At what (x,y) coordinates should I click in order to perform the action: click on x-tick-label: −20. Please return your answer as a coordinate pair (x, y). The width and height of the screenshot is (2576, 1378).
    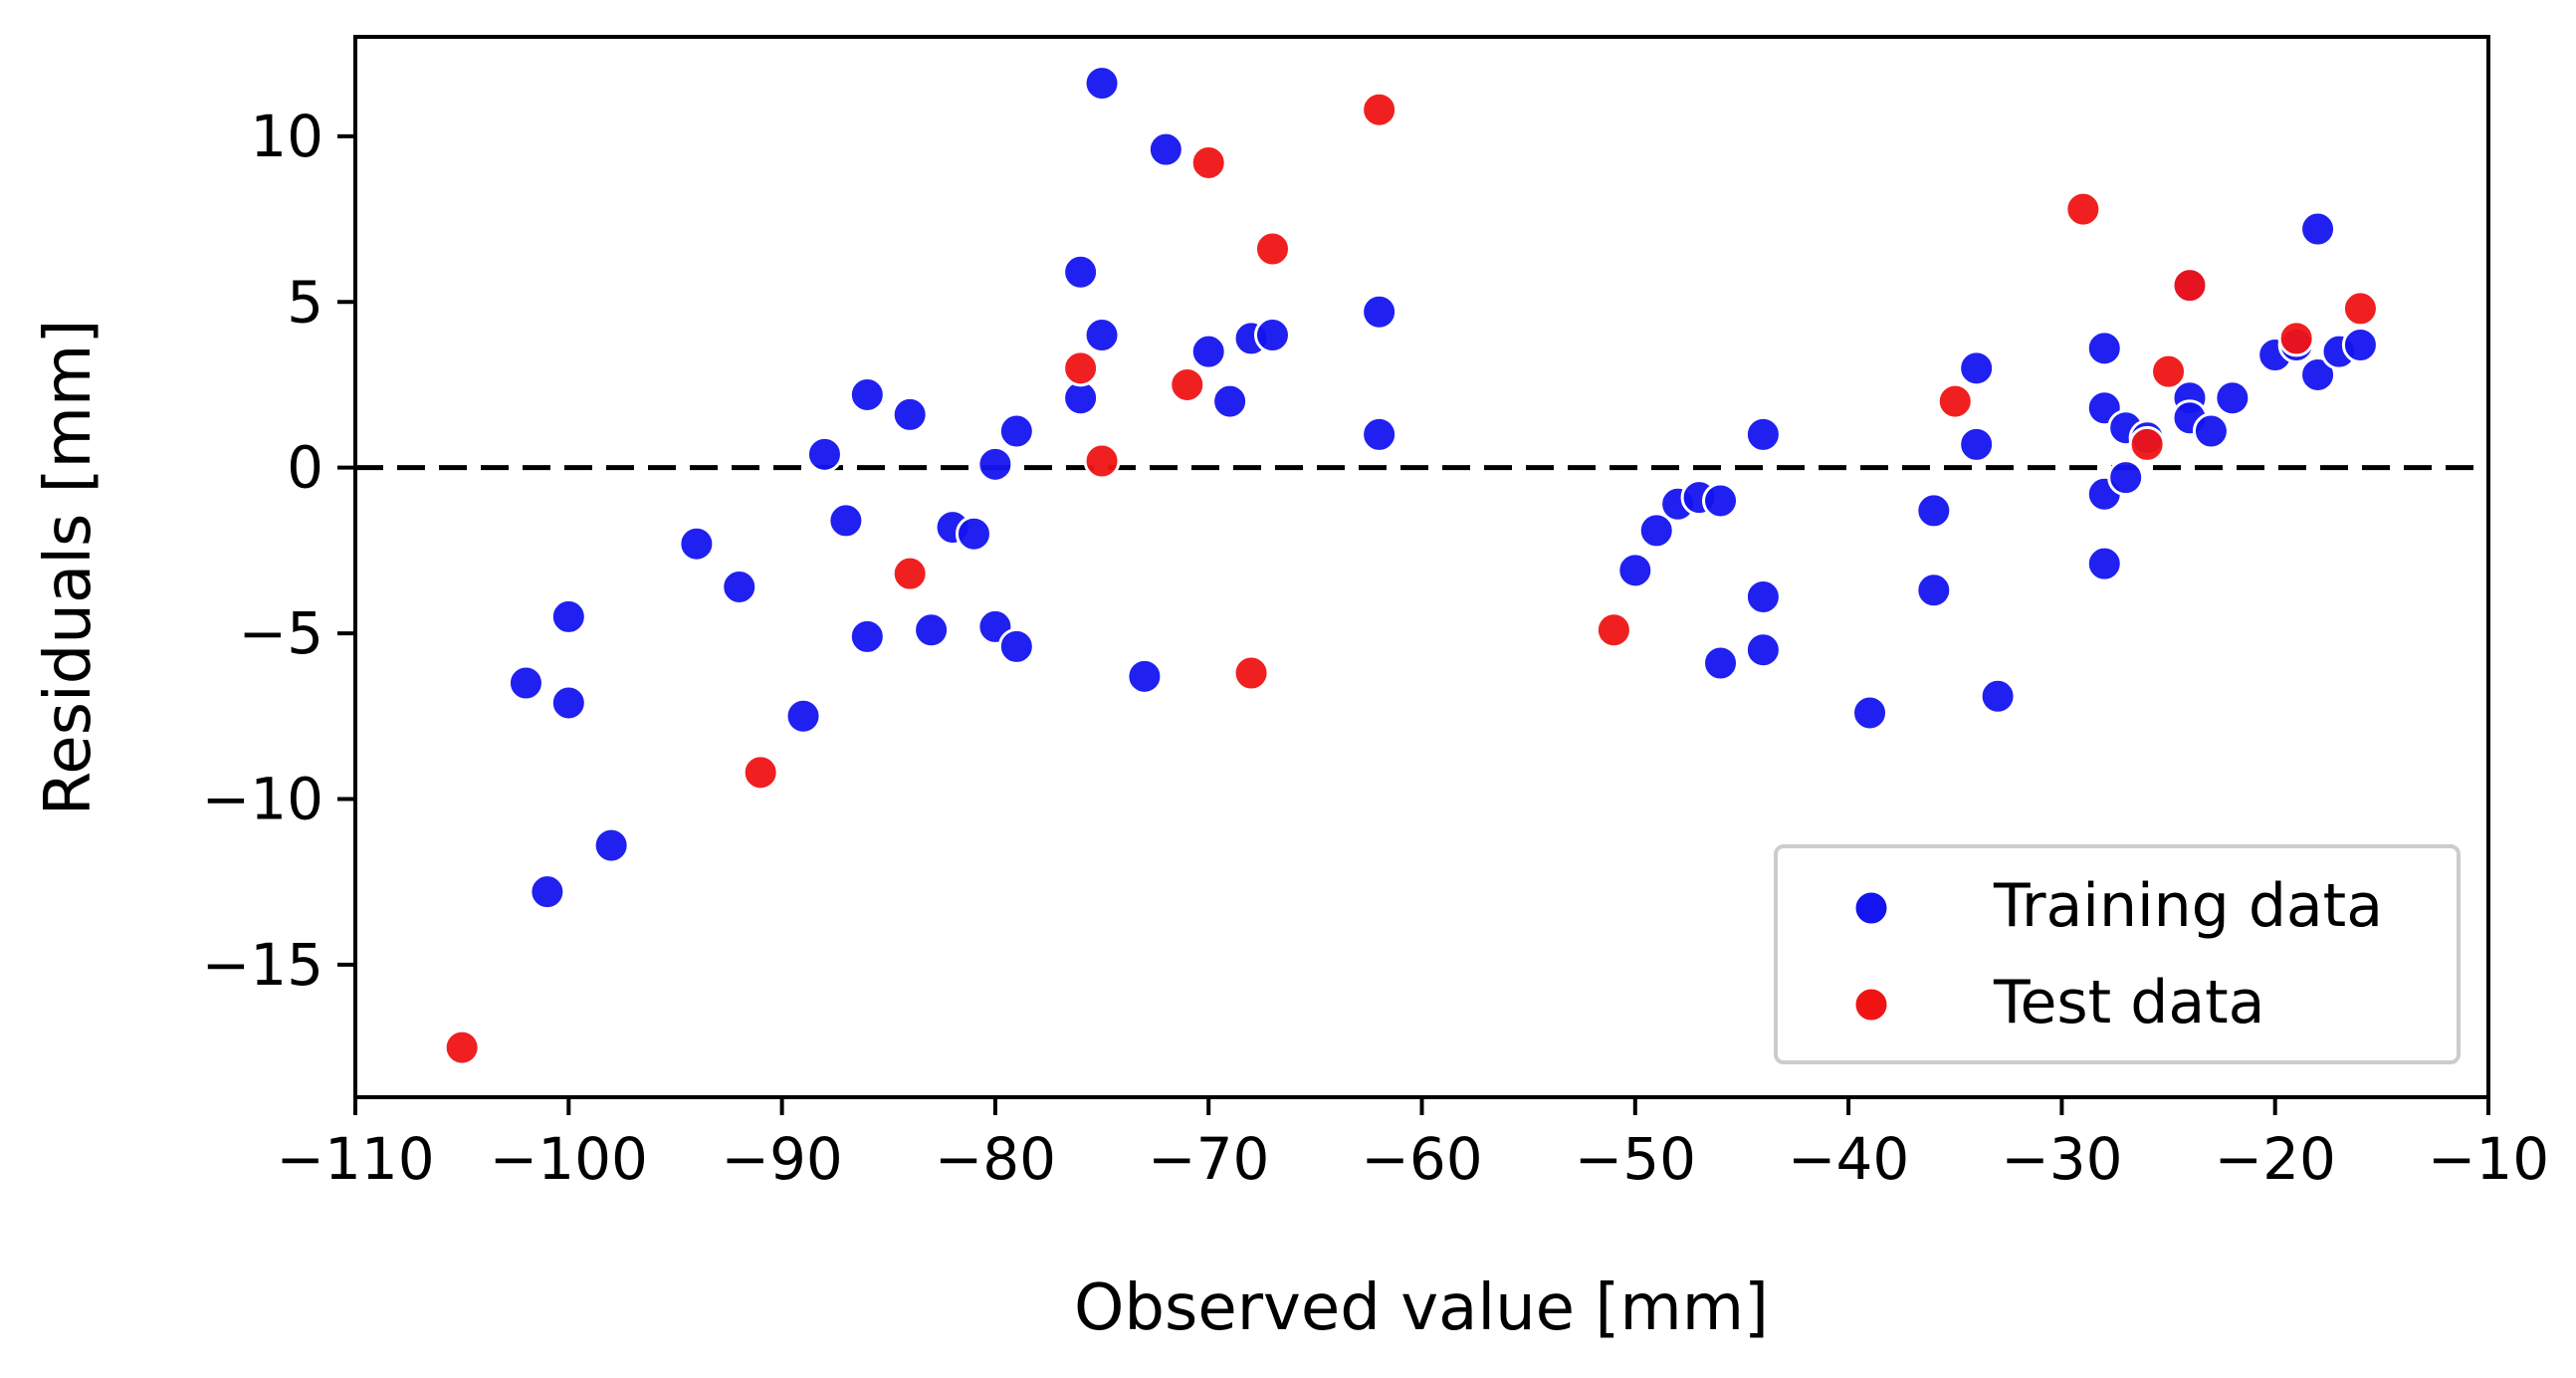
    Looking at the image, I should click on (2274, 1159).